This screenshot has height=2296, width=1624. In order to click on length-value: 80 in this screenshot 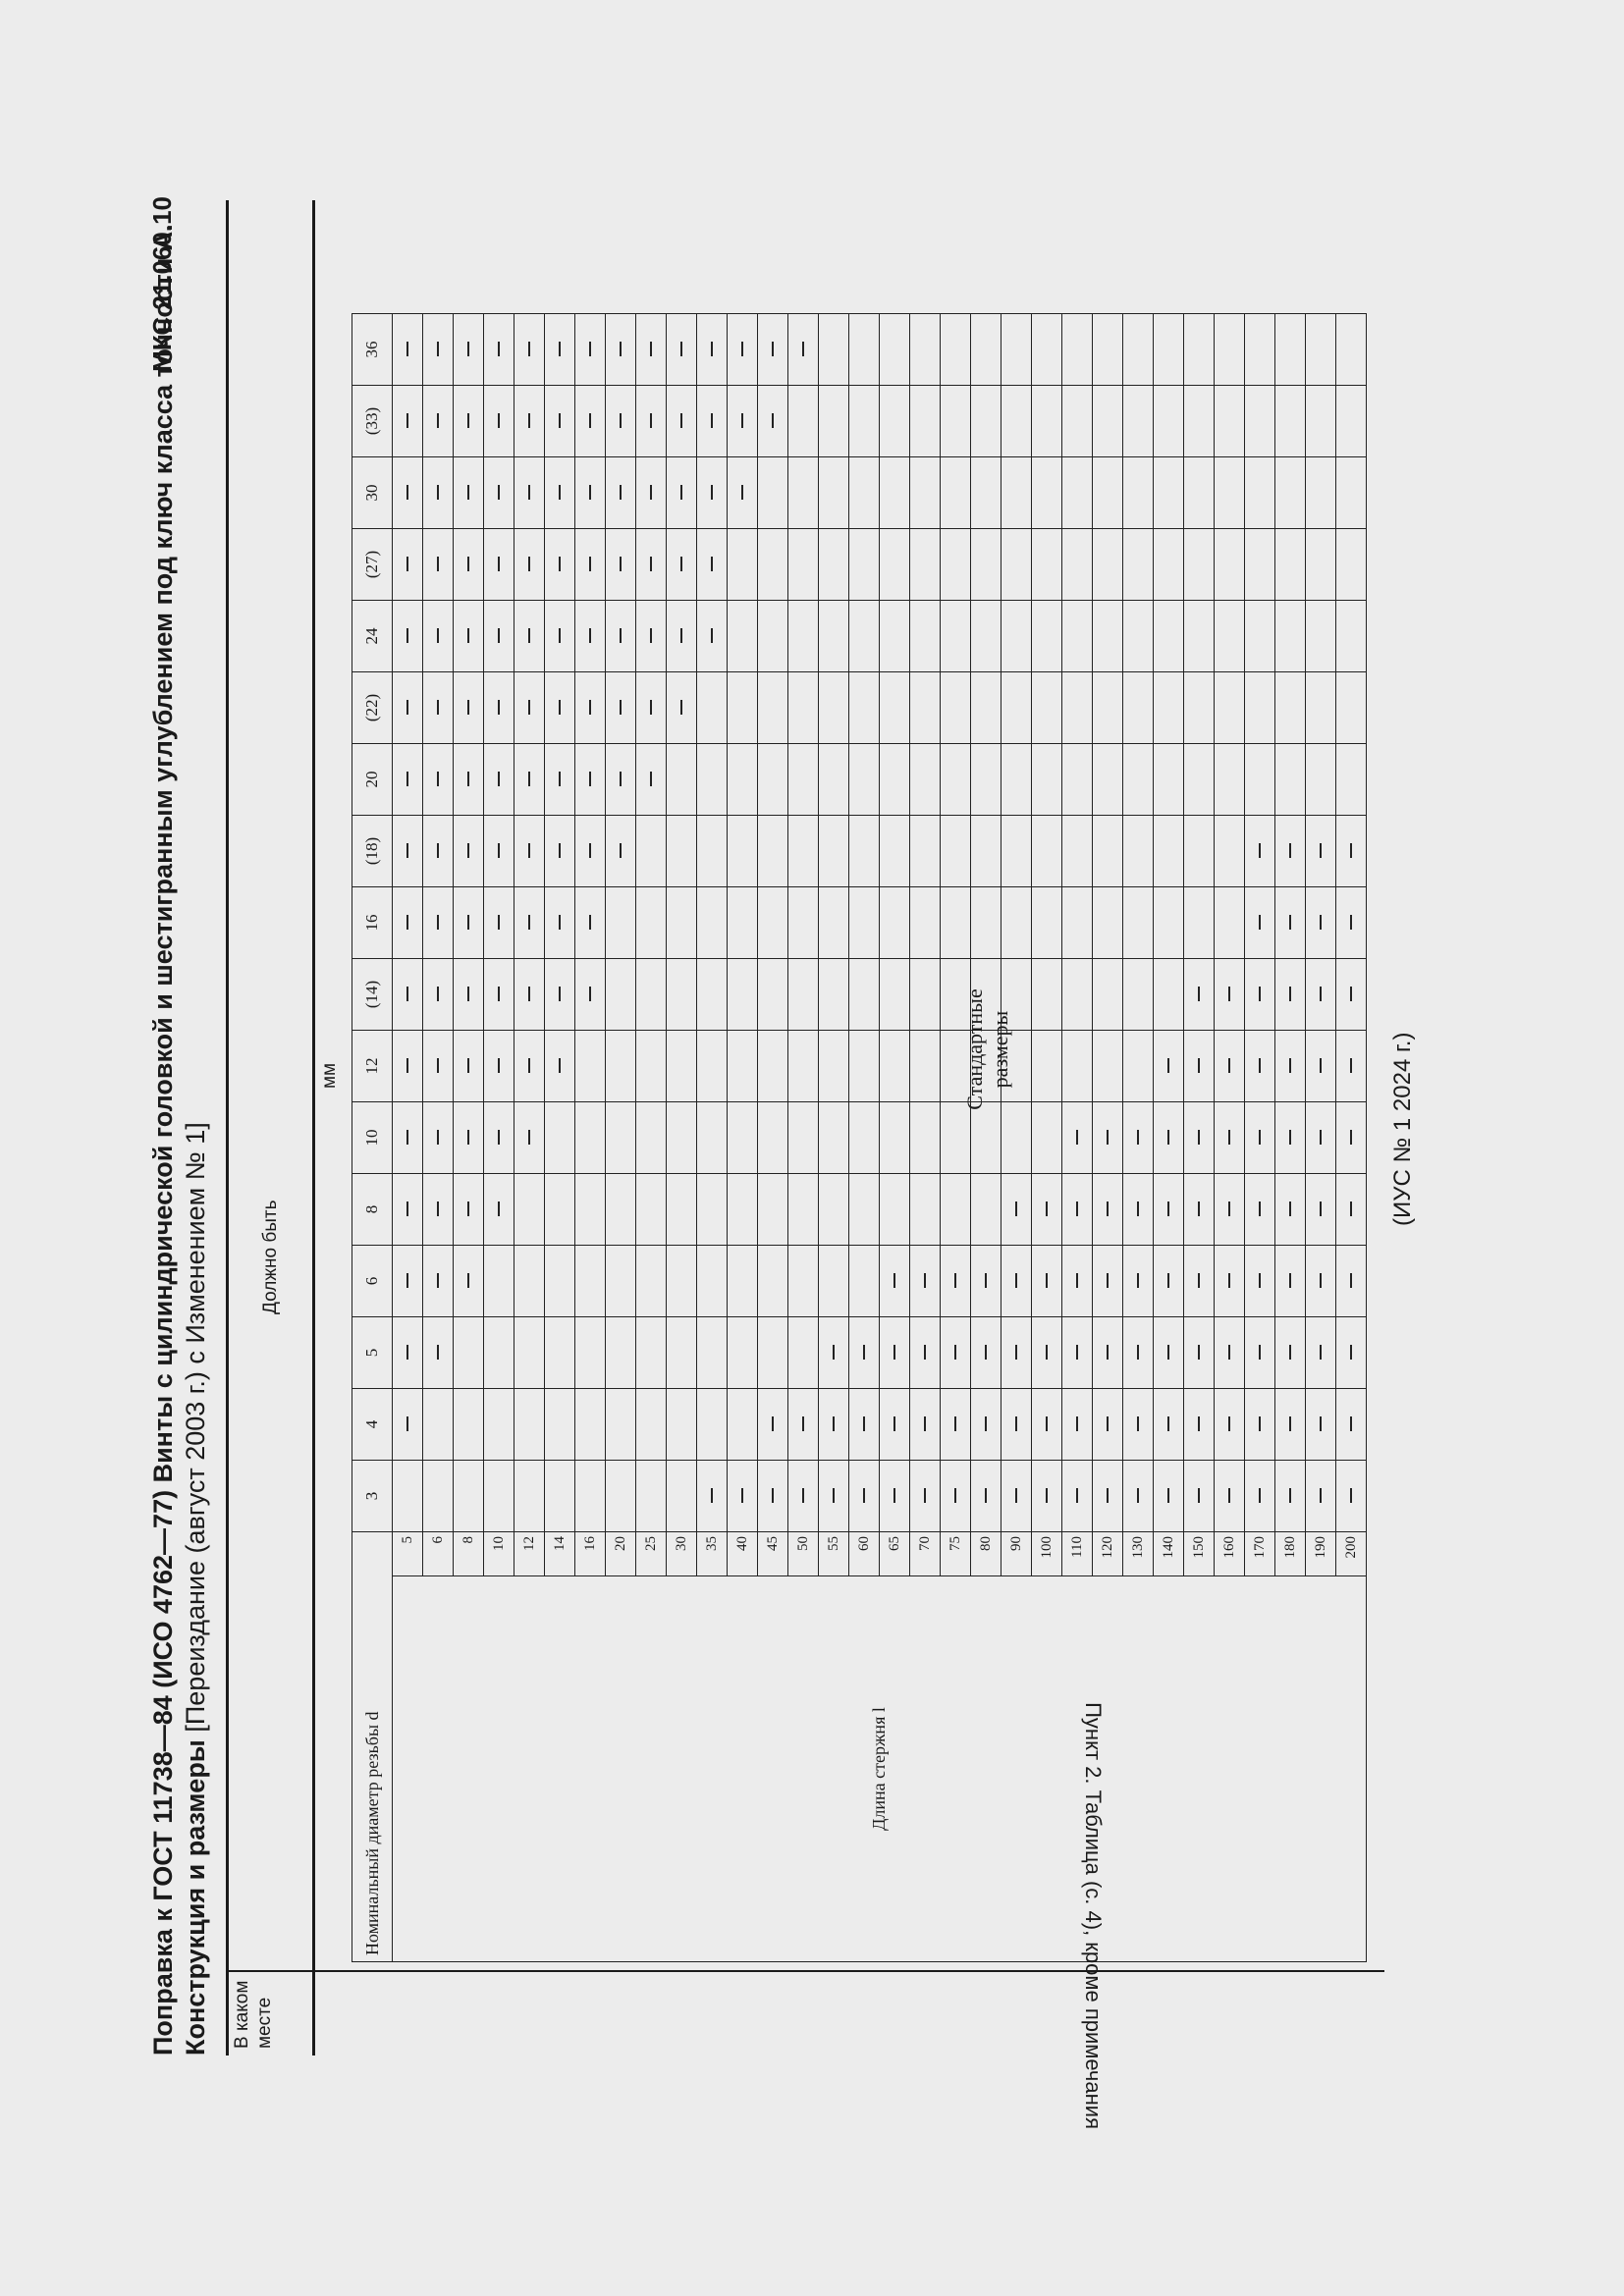, I will do `click(985, 1554)`.